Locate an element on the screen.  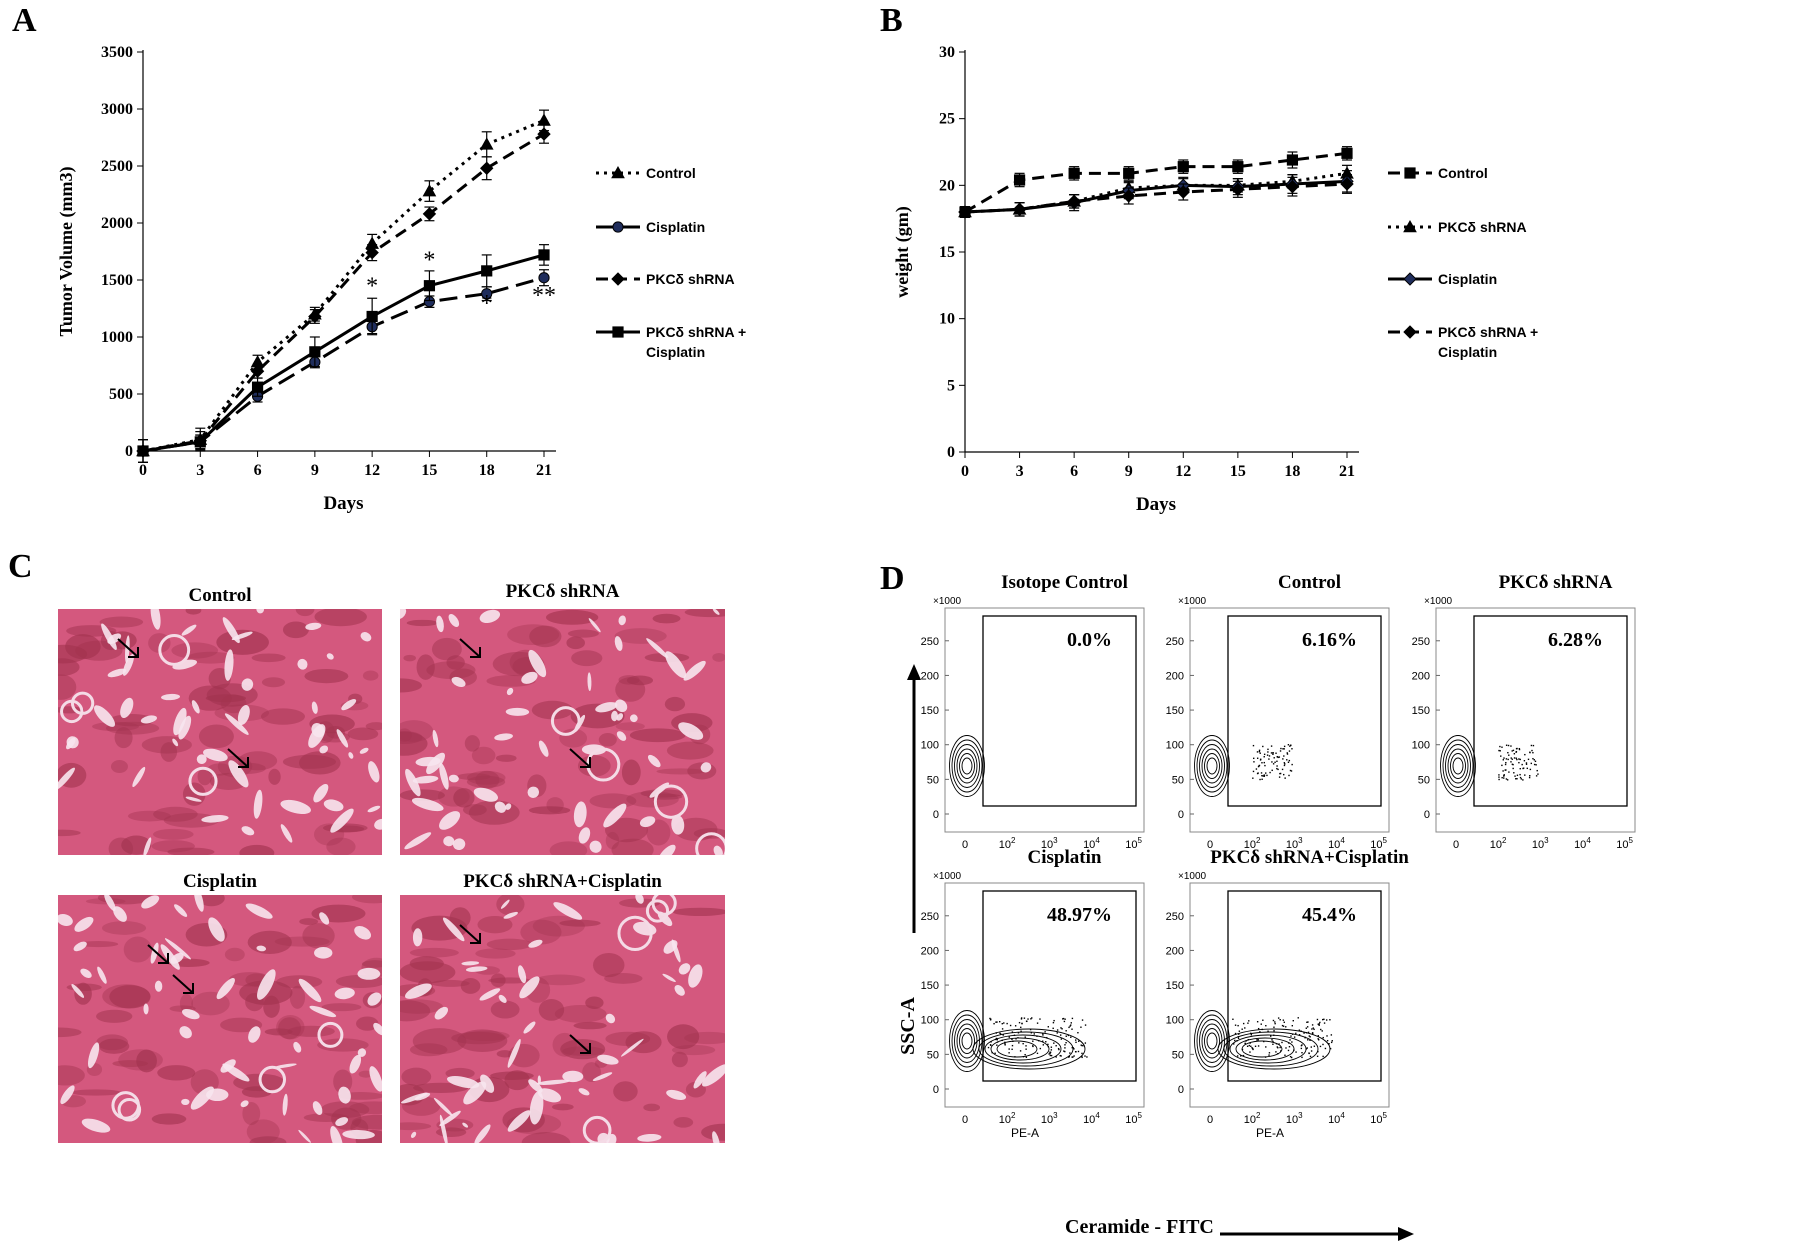
x-tick-label: 0 is located at coordinates (965, 471).